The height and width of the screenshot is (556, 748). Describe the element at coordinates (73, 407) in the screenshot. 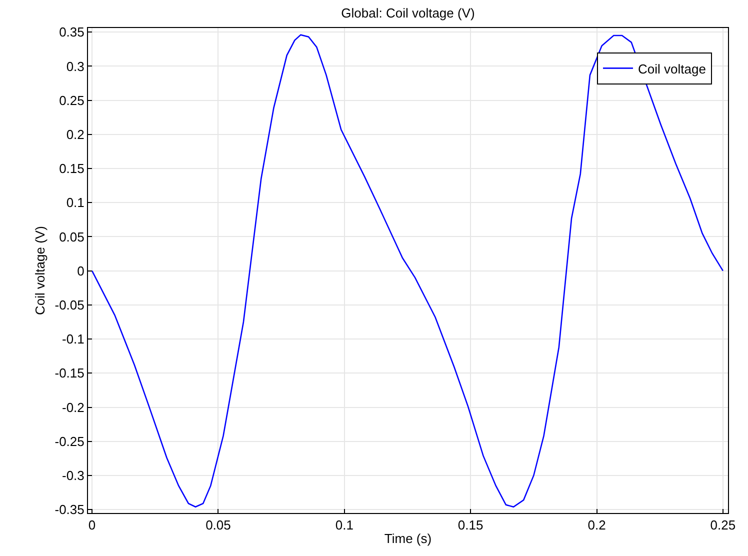

I see `y-tick-label: -0.2` at that location.